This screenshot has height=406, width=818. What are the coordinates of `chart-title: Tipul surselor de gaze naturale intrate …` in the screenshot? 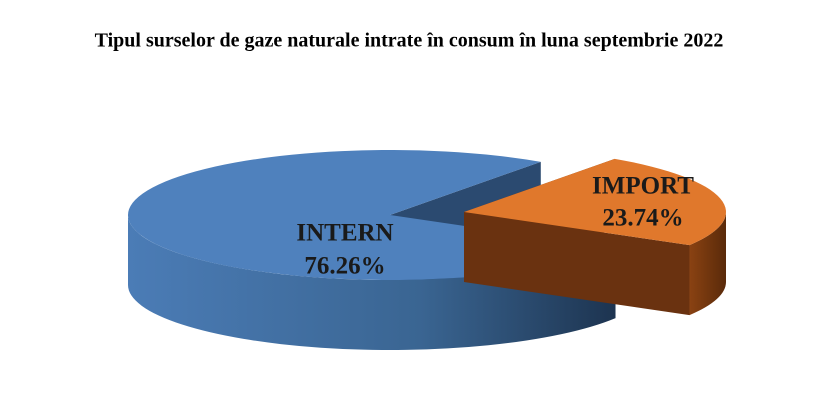 It's located at (409, 41).